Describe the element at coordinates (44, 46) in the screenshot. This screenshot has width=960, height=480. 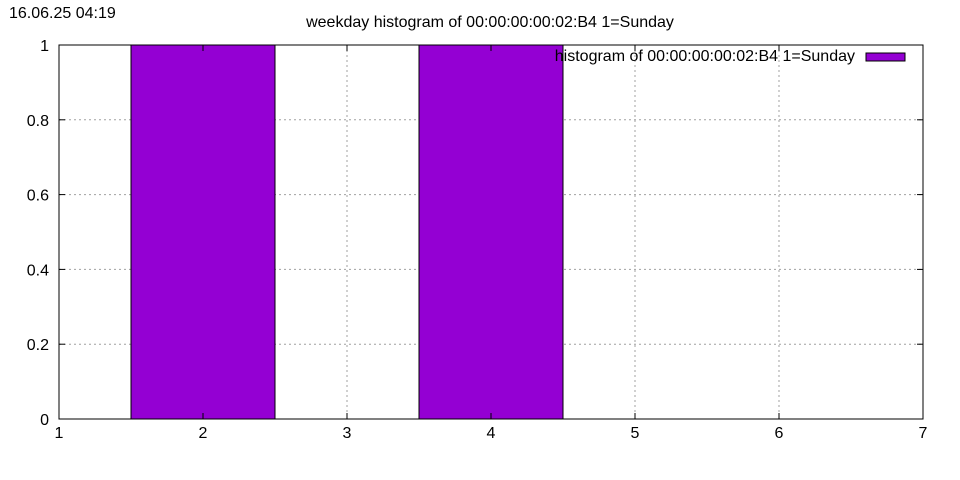
I see `y-tick-label: 1` at that location.